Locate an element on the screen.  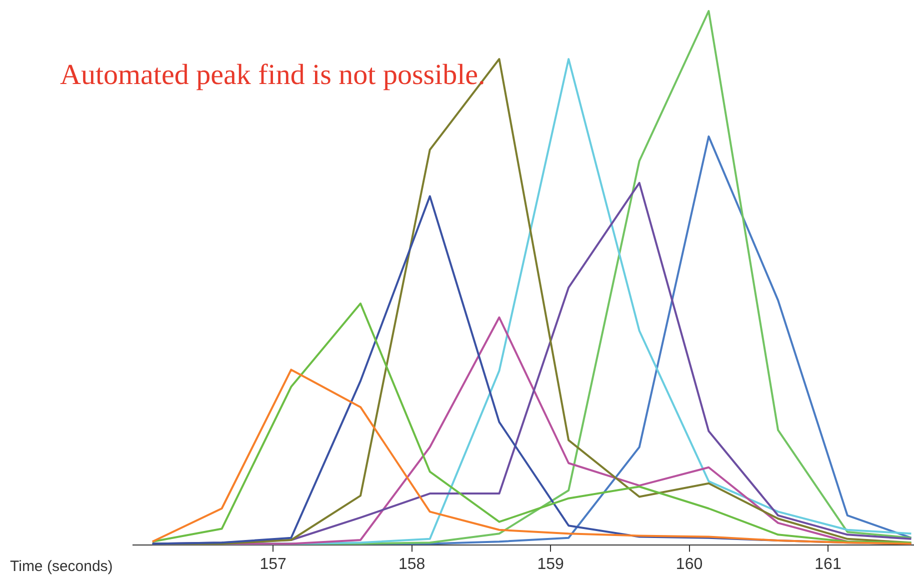
x-tick-label: 157 is located at coordinates (273, 564).